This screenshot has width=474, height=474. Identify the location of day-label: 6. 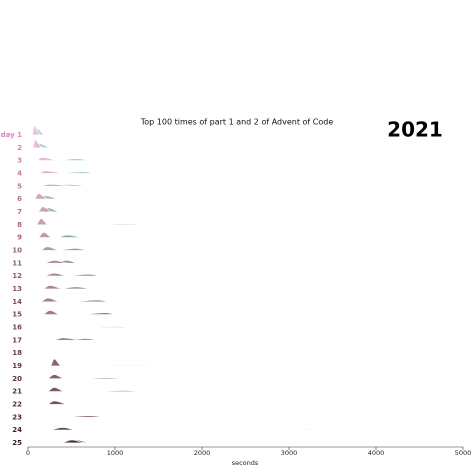
(19, 199).